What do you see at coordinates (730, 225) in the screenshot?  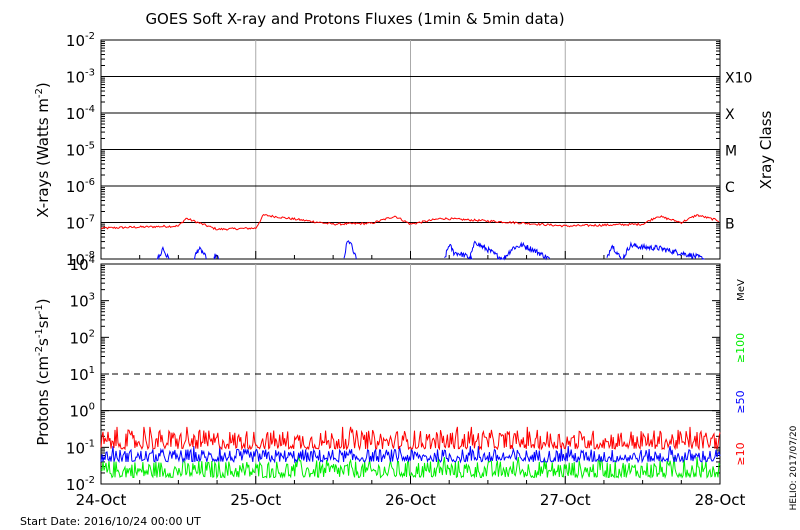 I see `xray-class-label: B` at bounding box center [730, 225].